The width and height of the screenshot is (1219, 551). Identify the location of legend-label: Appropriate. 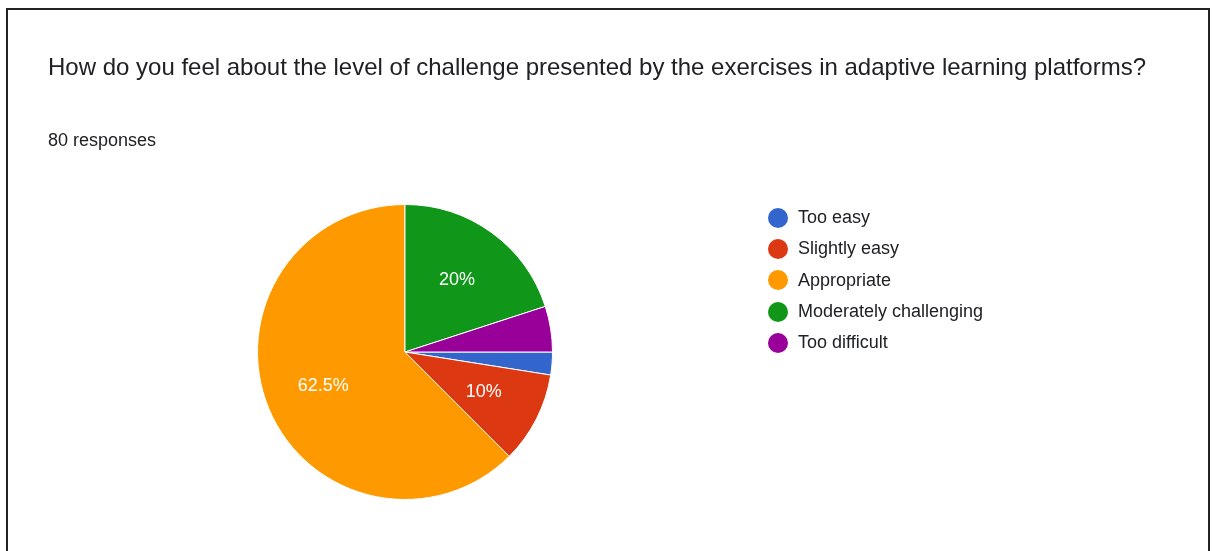
(845, 280).